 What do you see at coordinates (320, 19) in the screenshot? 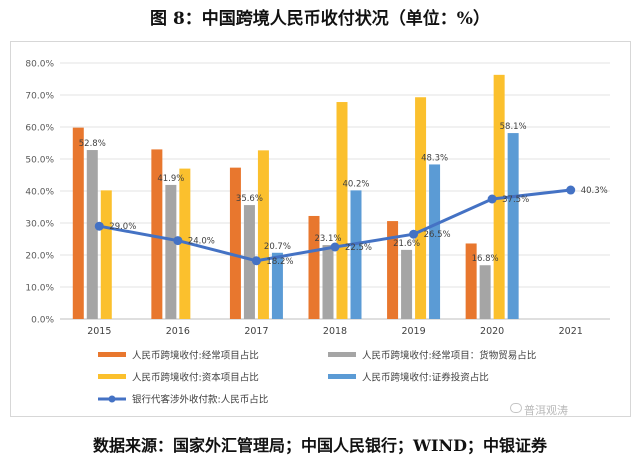
I see `chart-title: 图 8：中国跨境人民币收付状况（单位：%）` at bounding box center [320, 19].